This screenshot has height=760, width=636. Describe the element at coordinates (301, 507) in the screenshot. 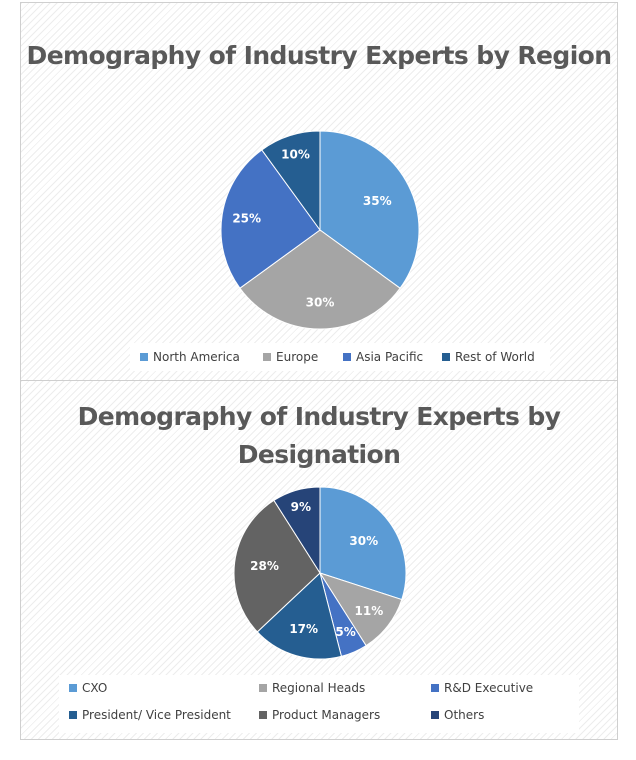

I see `data-label-others: 9%` at that location.